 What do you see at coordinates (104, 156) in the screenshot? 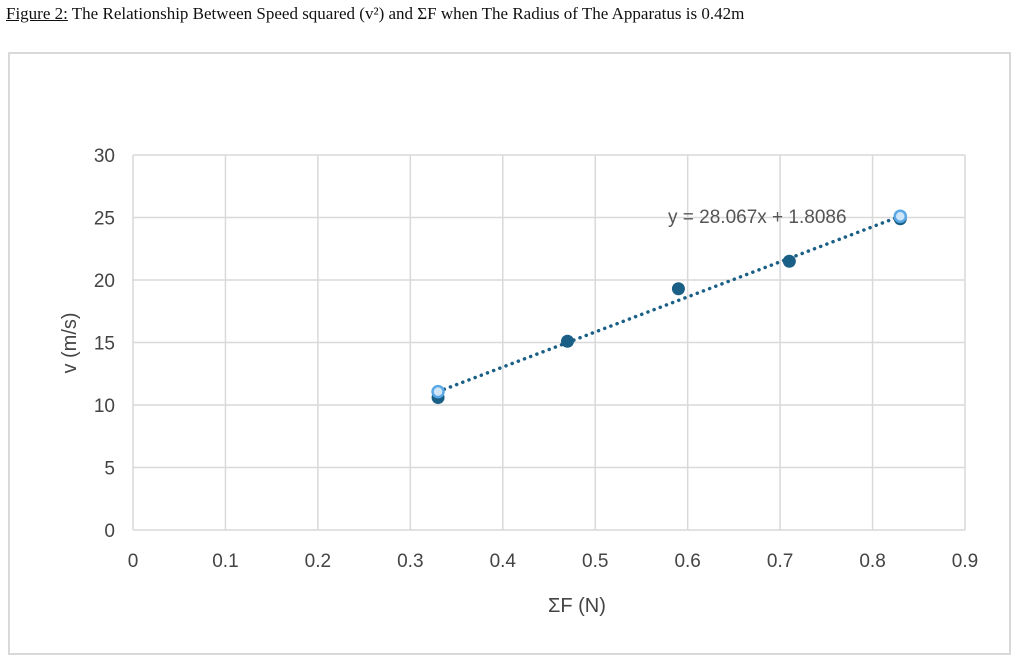
I see `y-tick-label: 30` at bounding box center [104, 156].